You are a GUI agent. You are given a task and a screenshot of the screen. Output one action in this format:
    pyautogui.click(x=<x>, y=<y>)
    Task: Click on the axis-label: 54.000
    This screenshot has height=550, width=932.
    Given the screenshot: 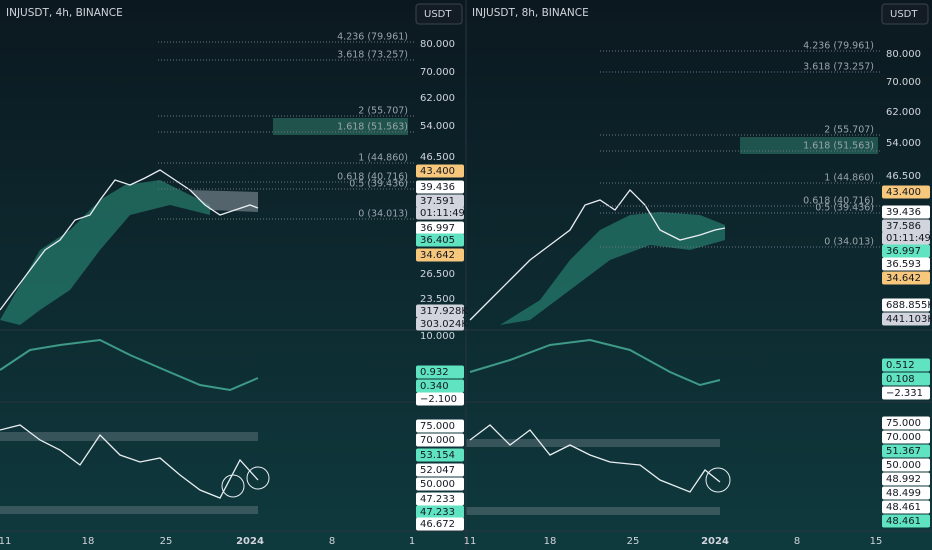 What is the action you would take?
    pyautogui.click(x=903, y=143)
    